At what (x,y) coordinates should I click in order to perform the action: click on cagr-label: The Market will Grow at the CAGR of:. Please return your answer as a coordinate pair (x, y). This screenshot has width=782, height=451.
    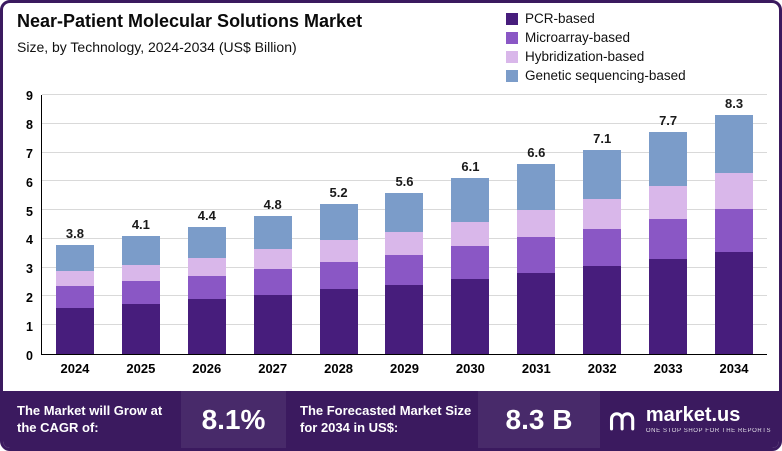
    Looking at the image, I should click on (90, 418).